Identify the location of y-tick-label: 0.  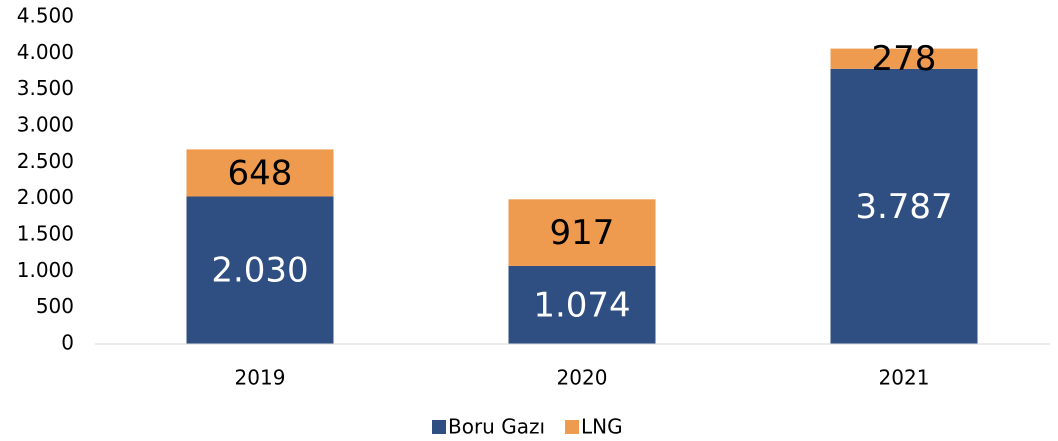
(67, 343).